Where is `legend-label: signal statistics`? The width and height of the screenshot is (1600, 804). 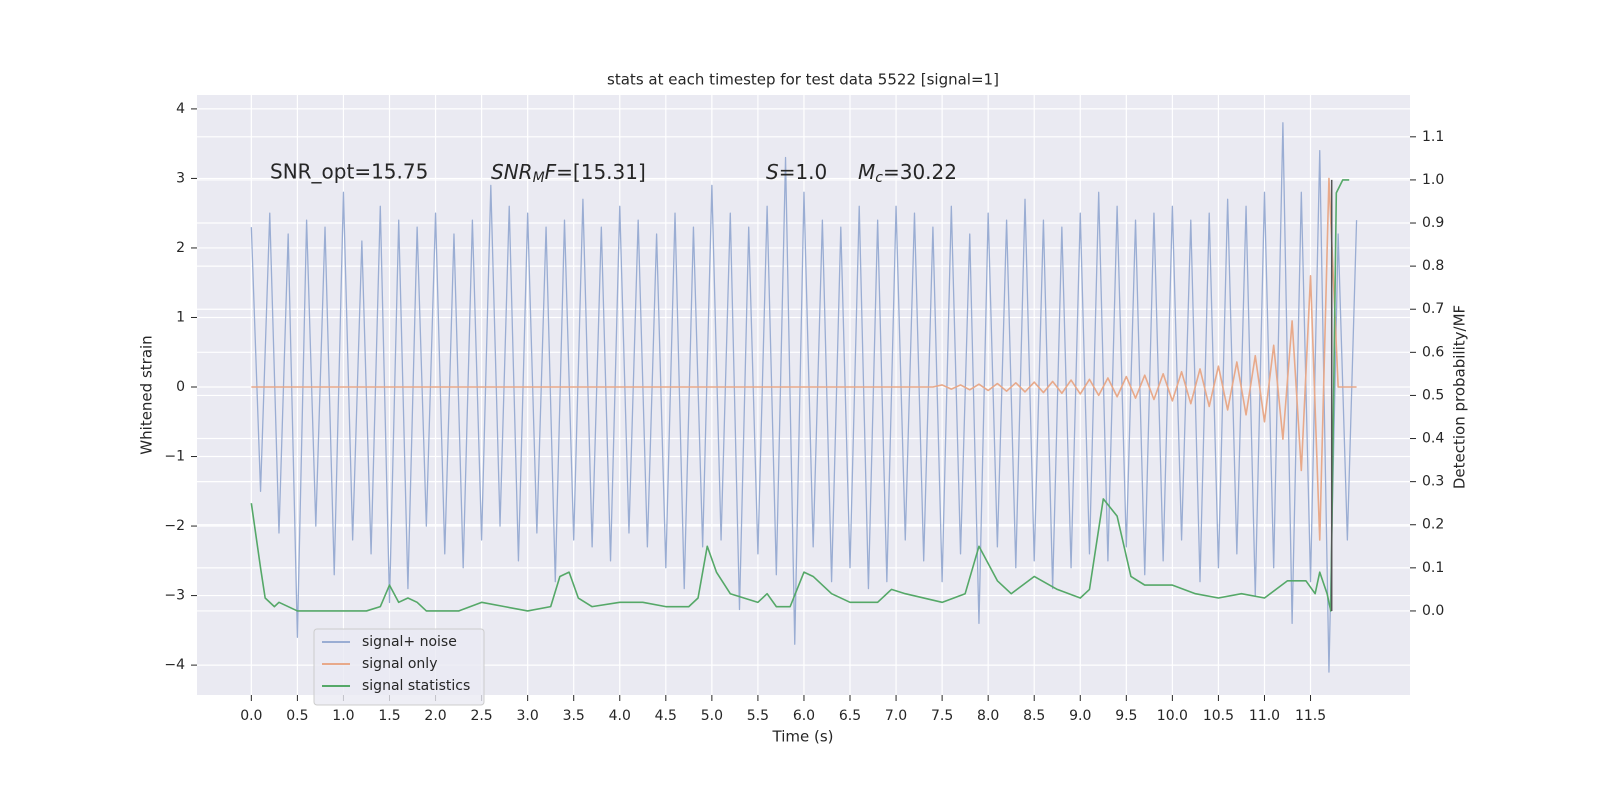
legend-label: signal statistics is located at coordinates (416, 686).